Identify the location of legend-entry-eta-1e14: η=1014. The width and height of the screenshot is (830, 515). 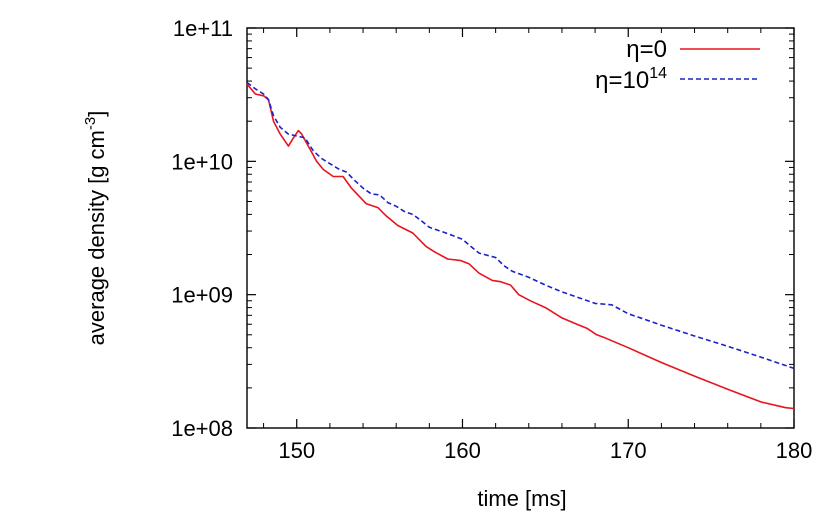
(677, 79).